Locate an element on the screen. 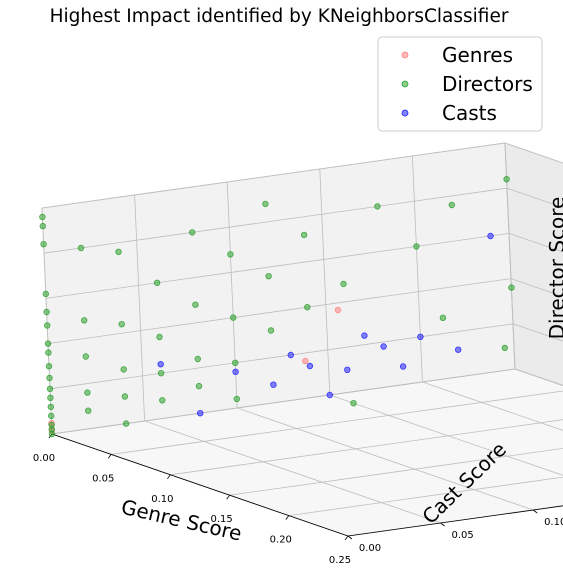 This screenshot has width=563, height=579. x-tick-label: 0.00 is located at coordinates (44, 458).